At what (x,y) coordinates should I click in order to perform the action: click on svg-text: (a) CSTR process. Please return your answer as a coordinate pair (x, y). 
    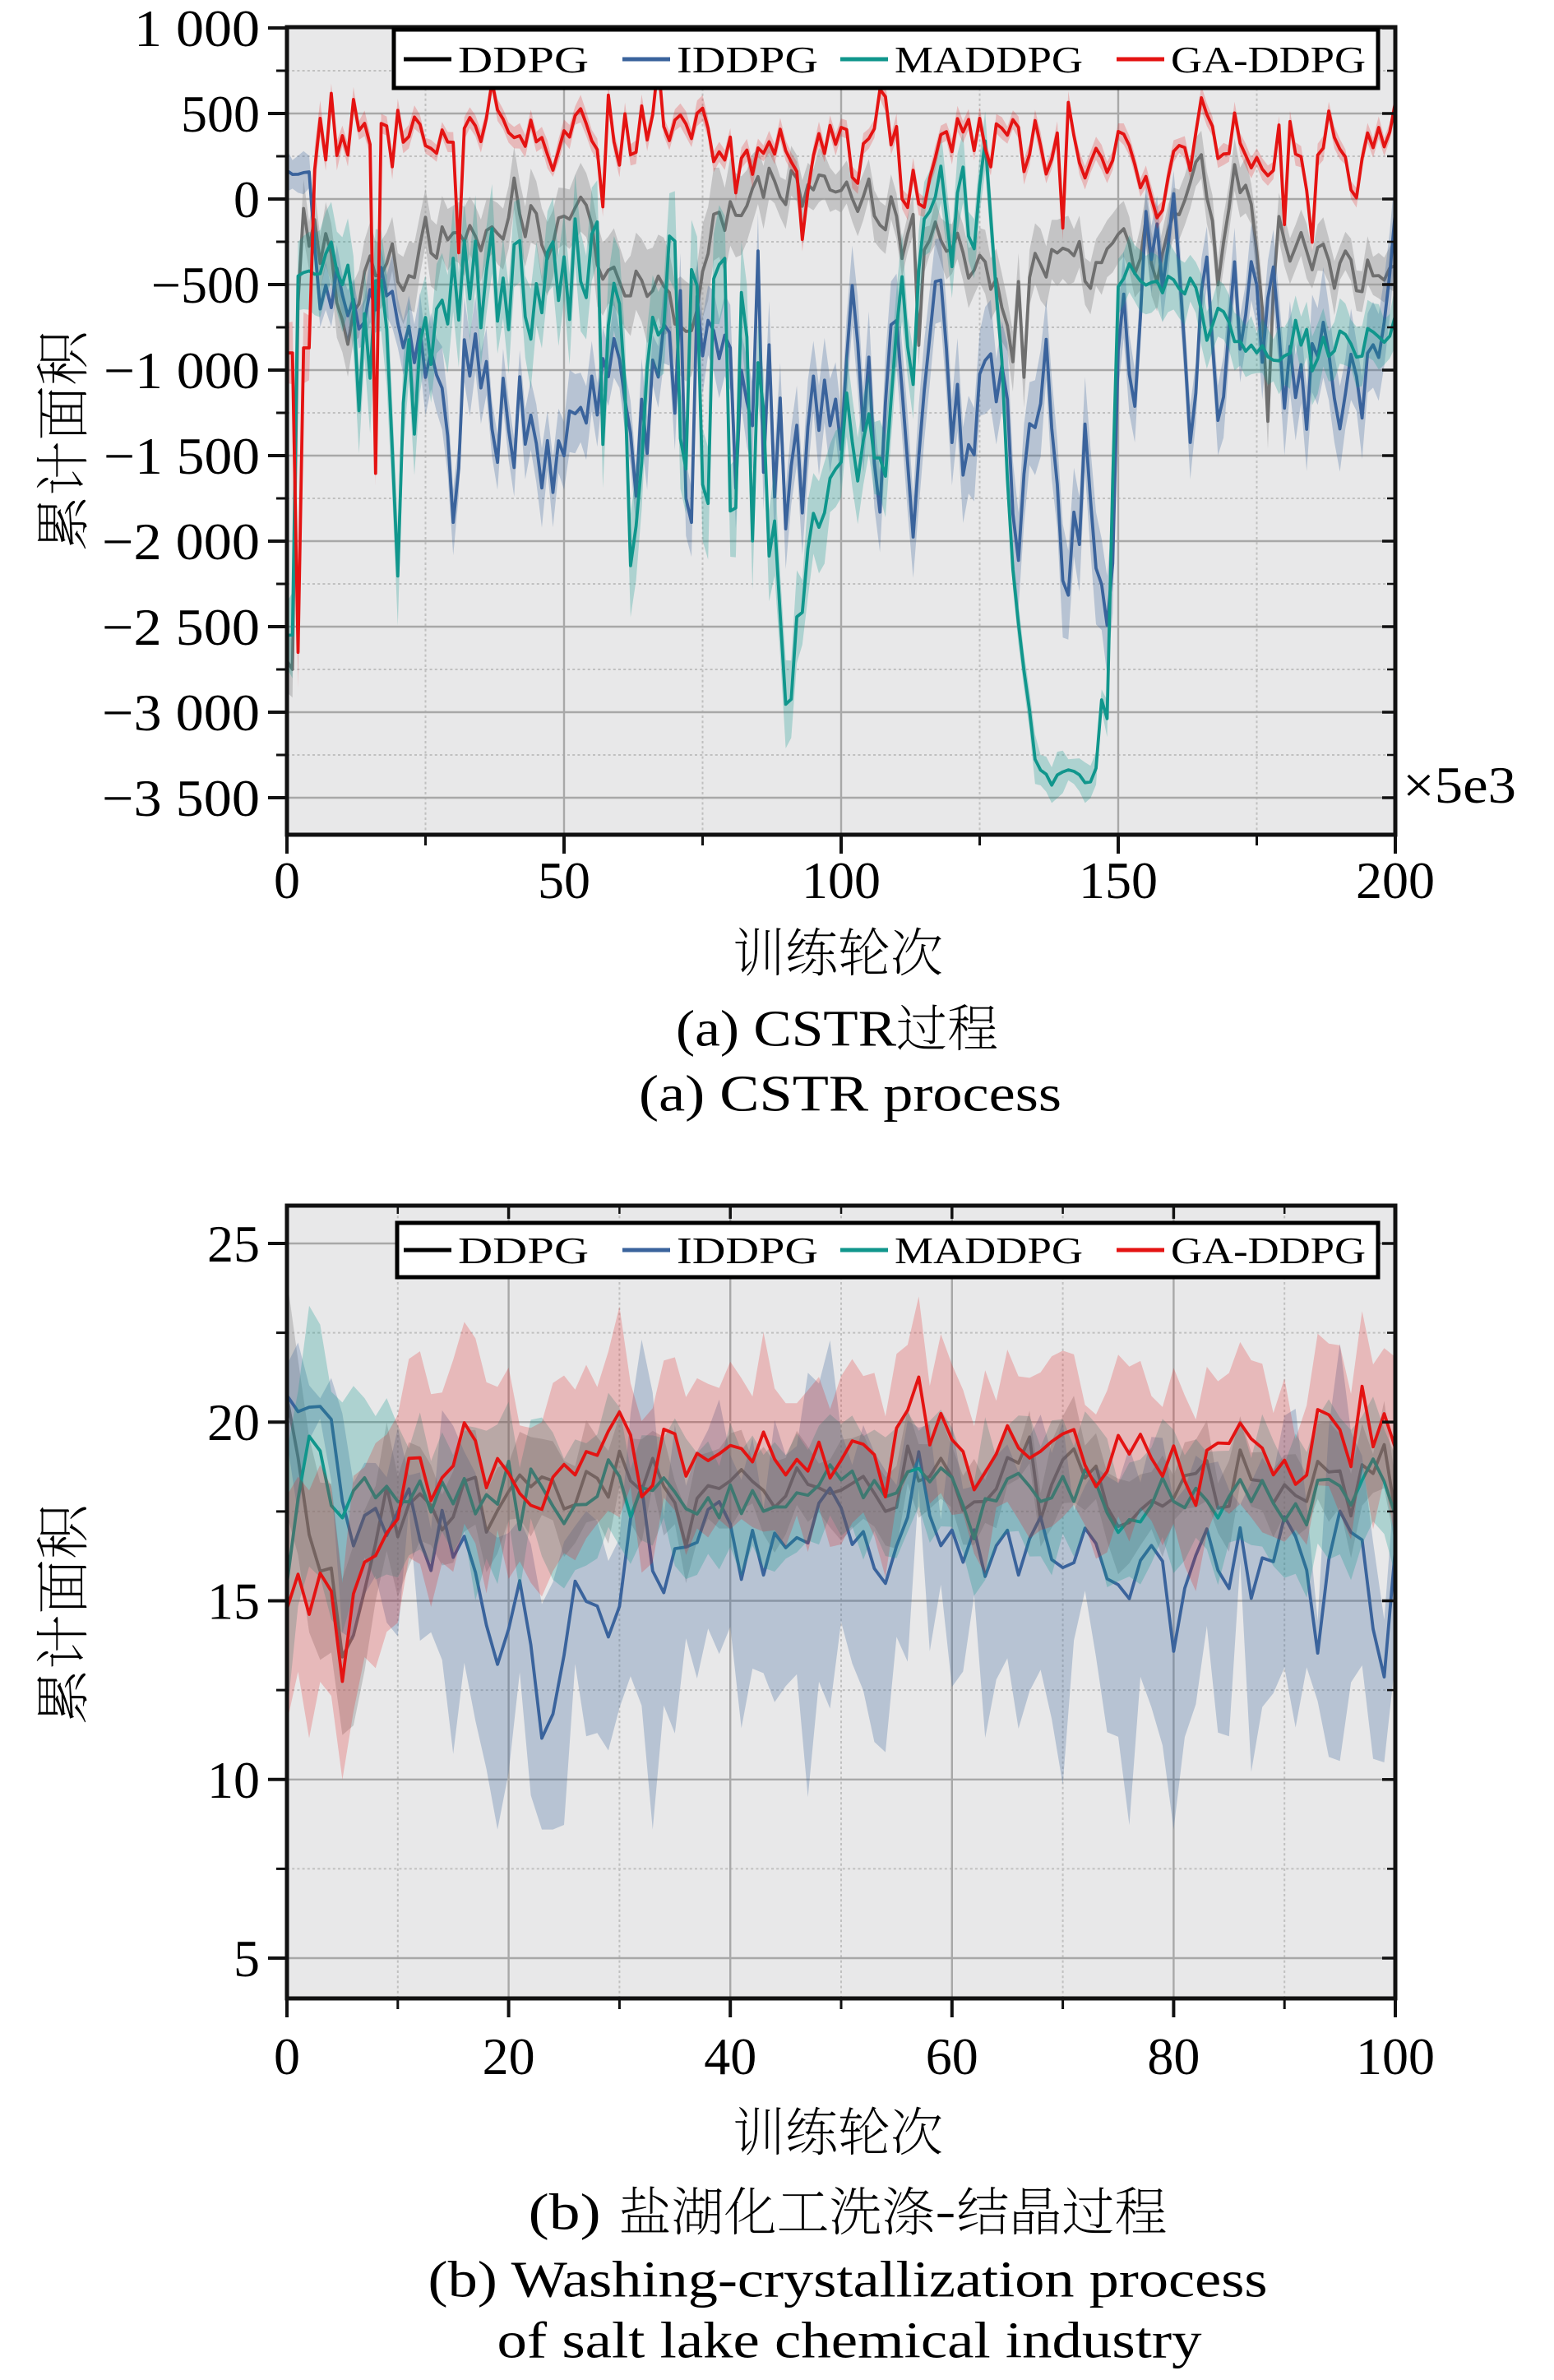
    Looking at the image, I should click on (850, 1094).